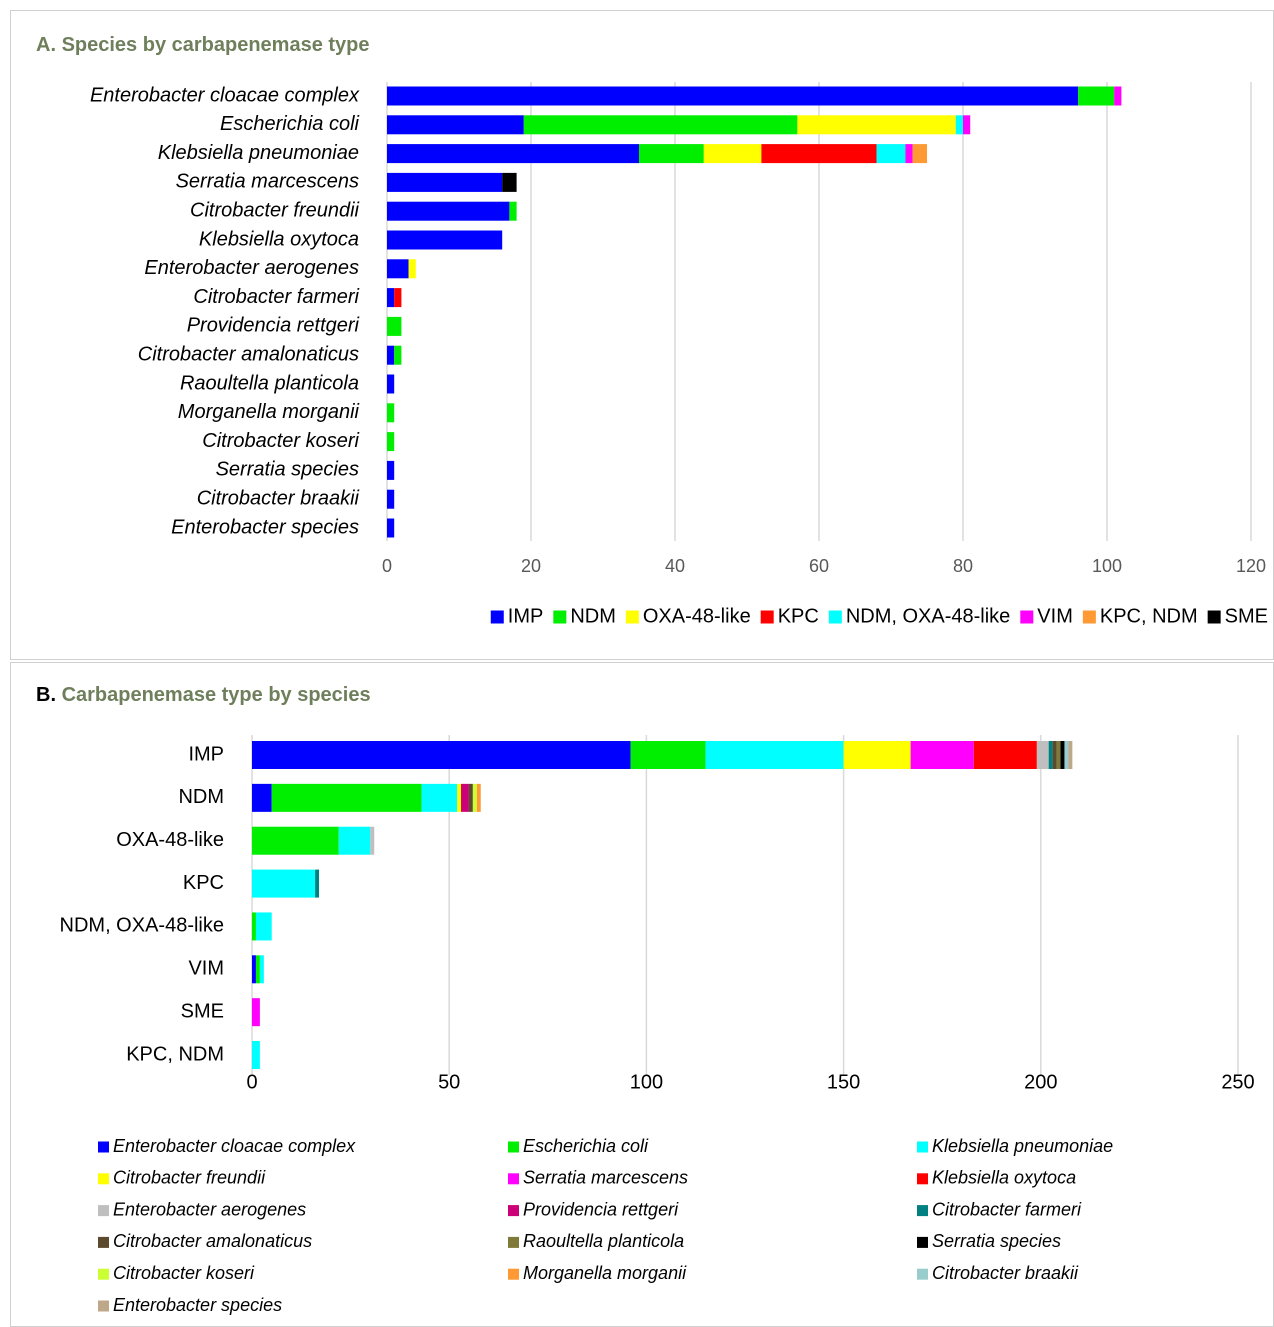 Image resolution: width=1274 pixels, height=1327 pixels. I want to click on legend-label: KPC, so click(798, 616).